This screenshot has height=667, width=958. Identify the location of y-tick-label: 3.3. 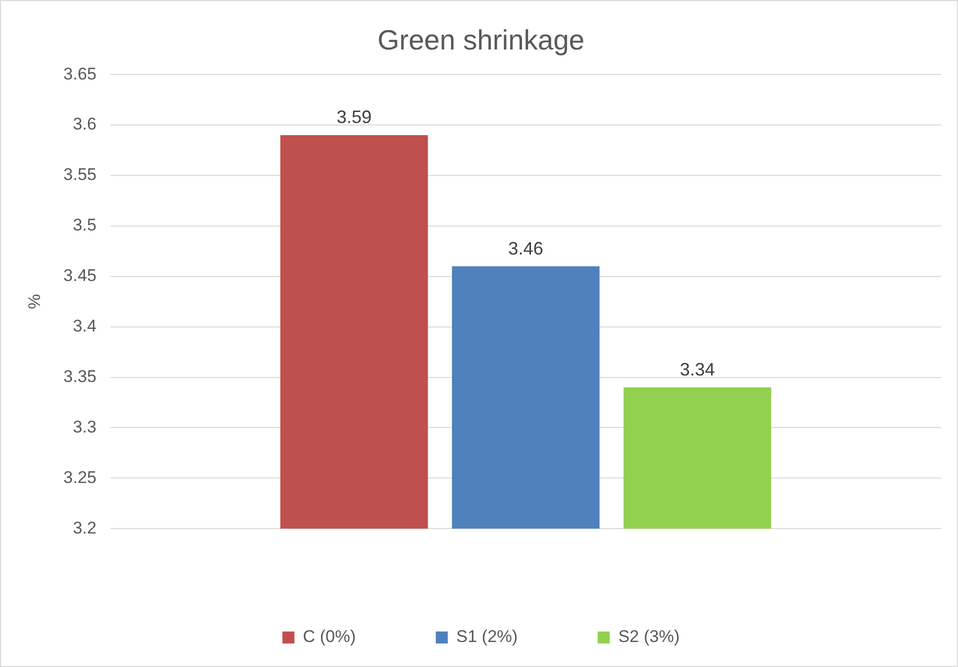
(84, 426).